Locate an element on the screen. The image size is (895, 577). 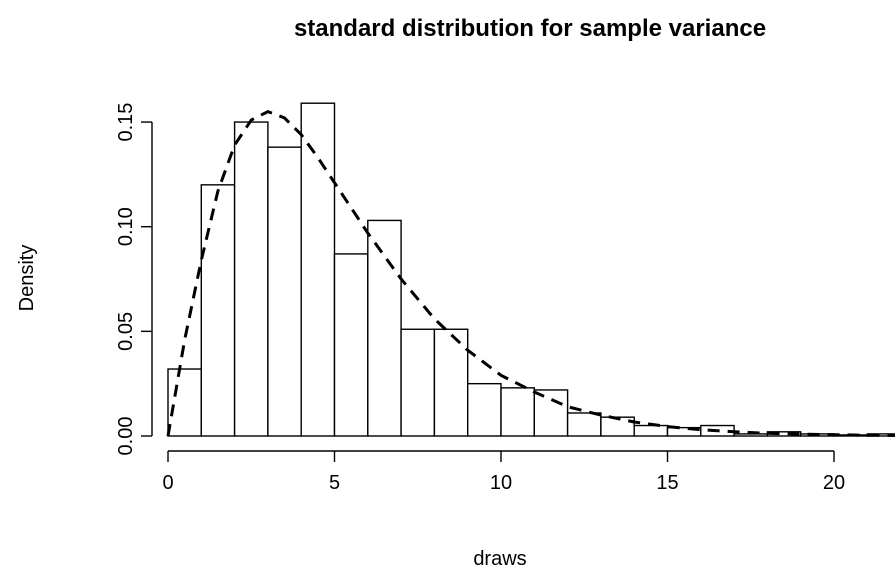
x-axis: 0 5 10 15 20 is located at coordinates (503, 472).